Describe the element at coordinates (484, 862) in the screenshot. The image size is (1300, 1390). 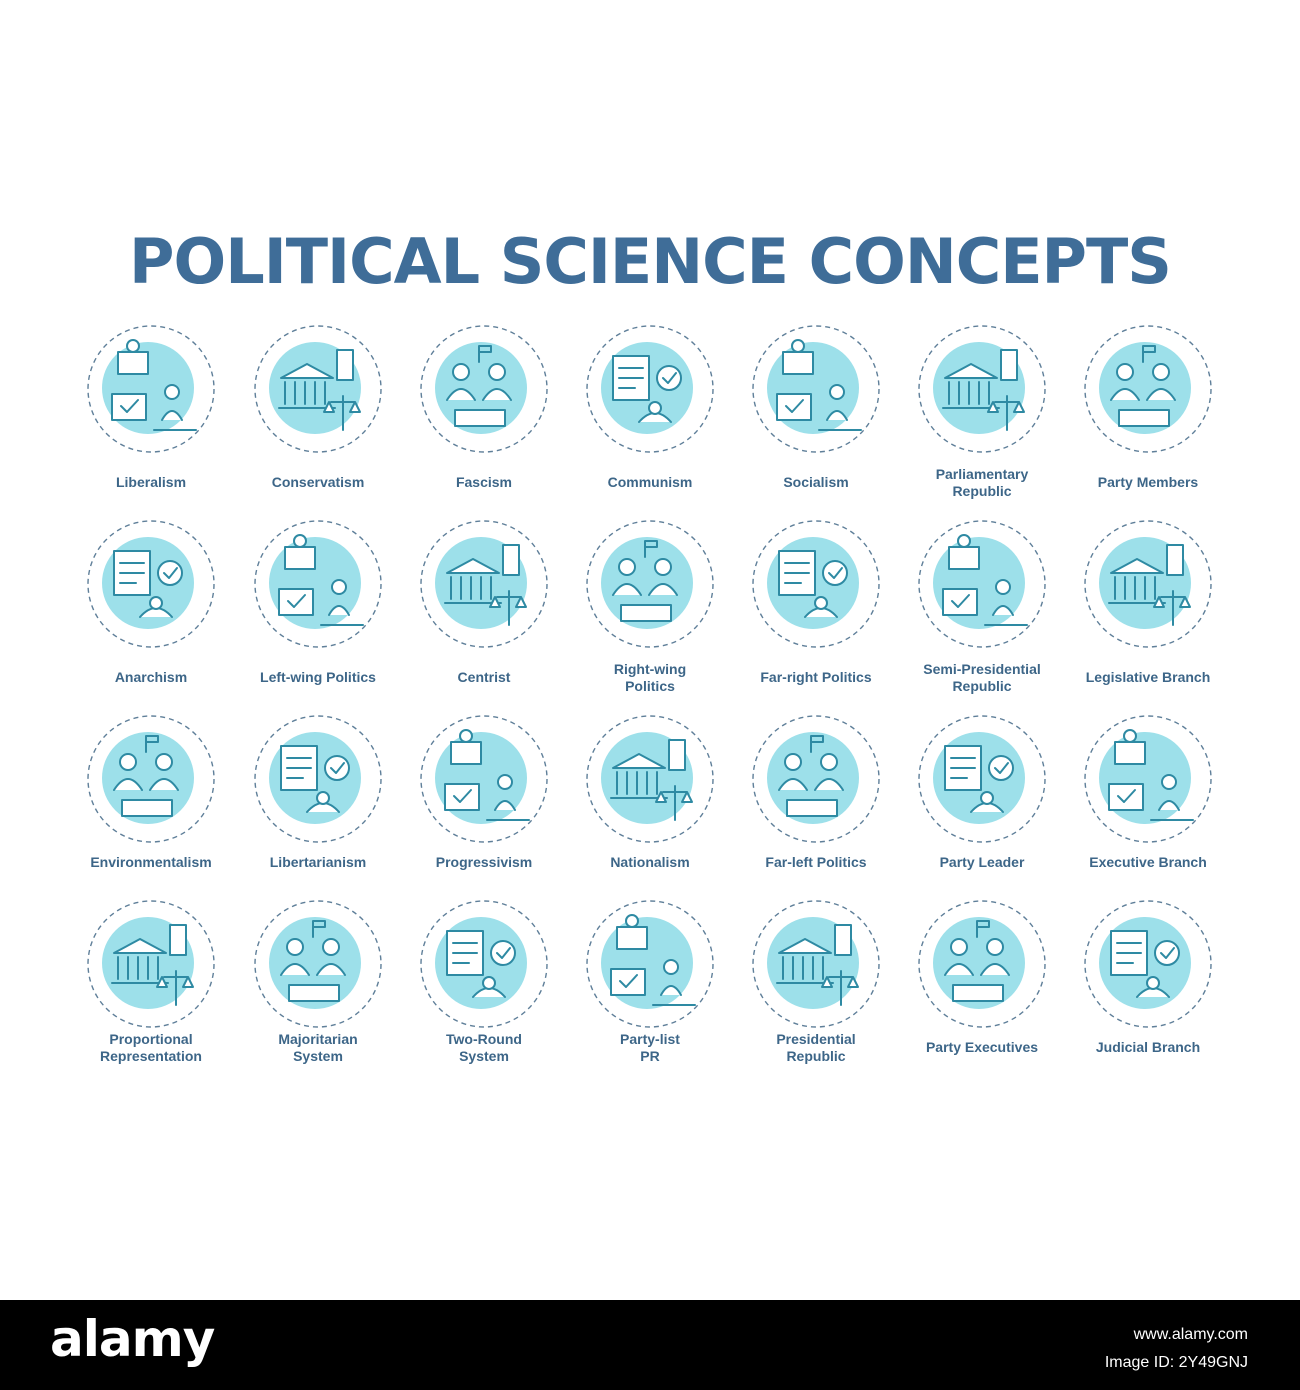
I see `concept-label: Progressivism` at that location.